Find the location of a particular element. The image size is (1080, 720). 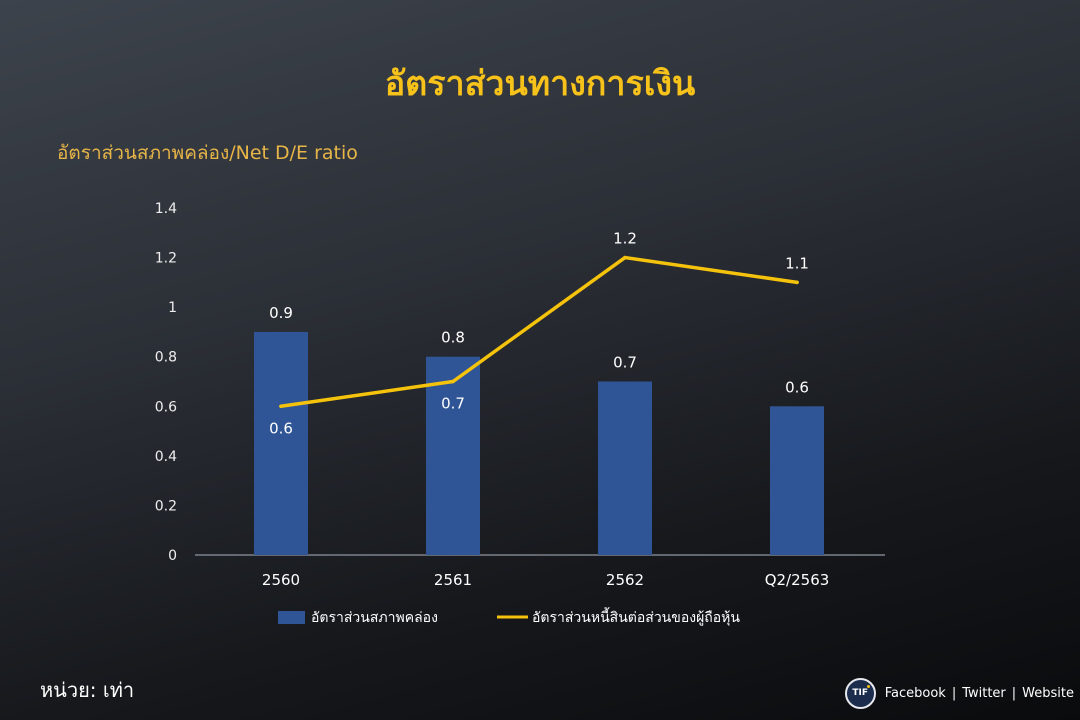

y-tick-label: 0 is located at coordinates (172, 556).